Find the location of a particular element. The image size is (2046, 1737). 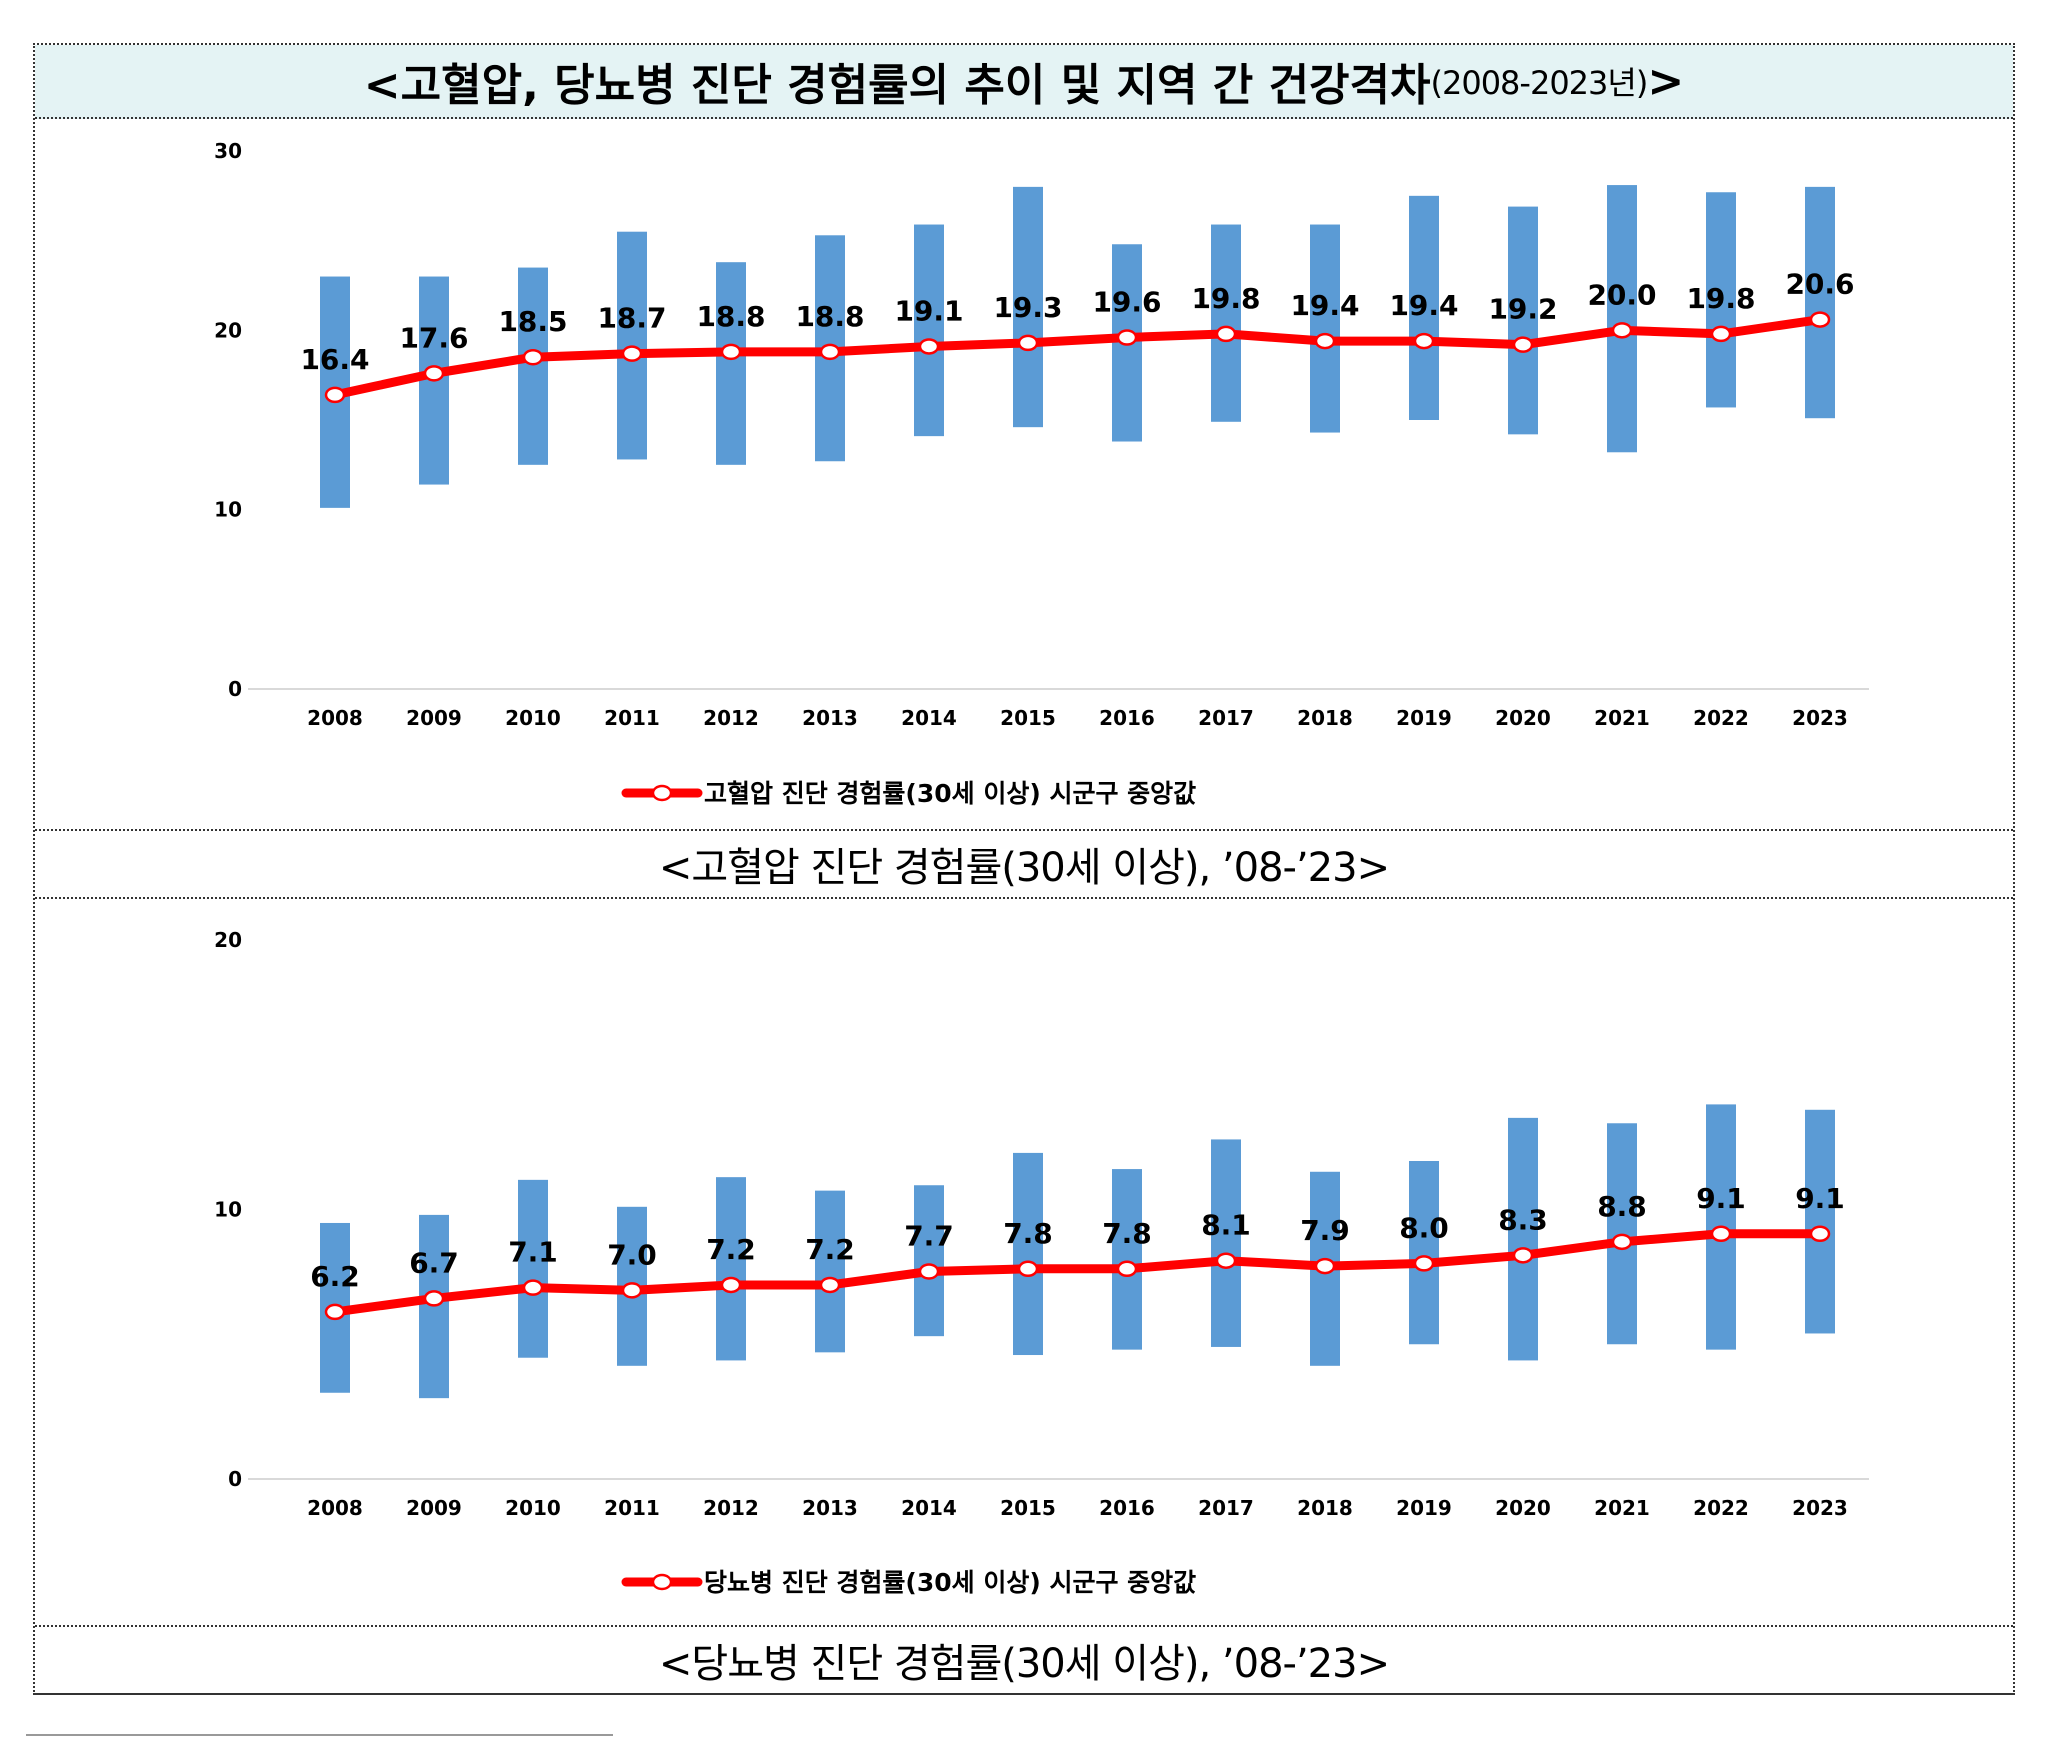

data-label: 7.1 is located at coordinates (533, 1252).